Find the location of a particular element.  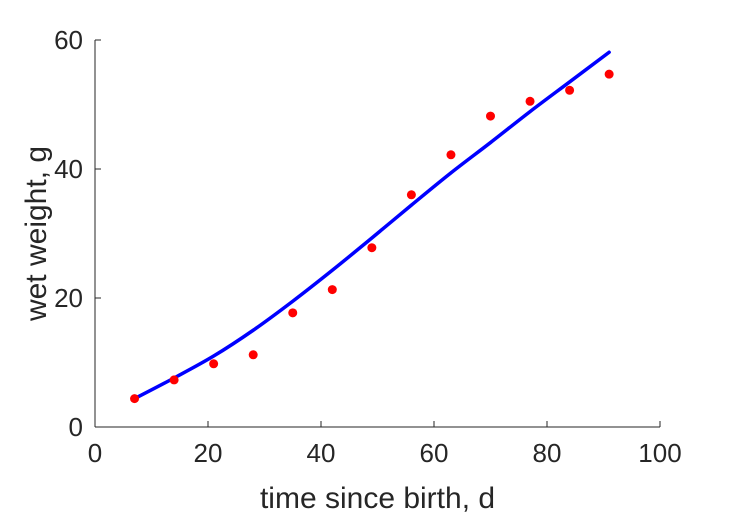

x-tick-label: 40 is located at coordinates (321, 453).